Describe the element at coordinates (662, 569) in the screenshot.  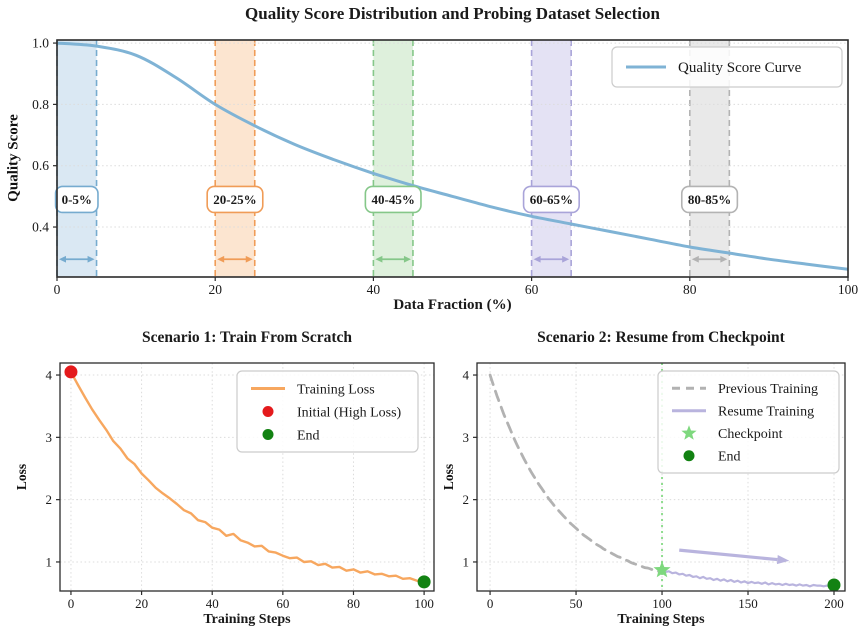
I see `checkpoint-marker` at that location.